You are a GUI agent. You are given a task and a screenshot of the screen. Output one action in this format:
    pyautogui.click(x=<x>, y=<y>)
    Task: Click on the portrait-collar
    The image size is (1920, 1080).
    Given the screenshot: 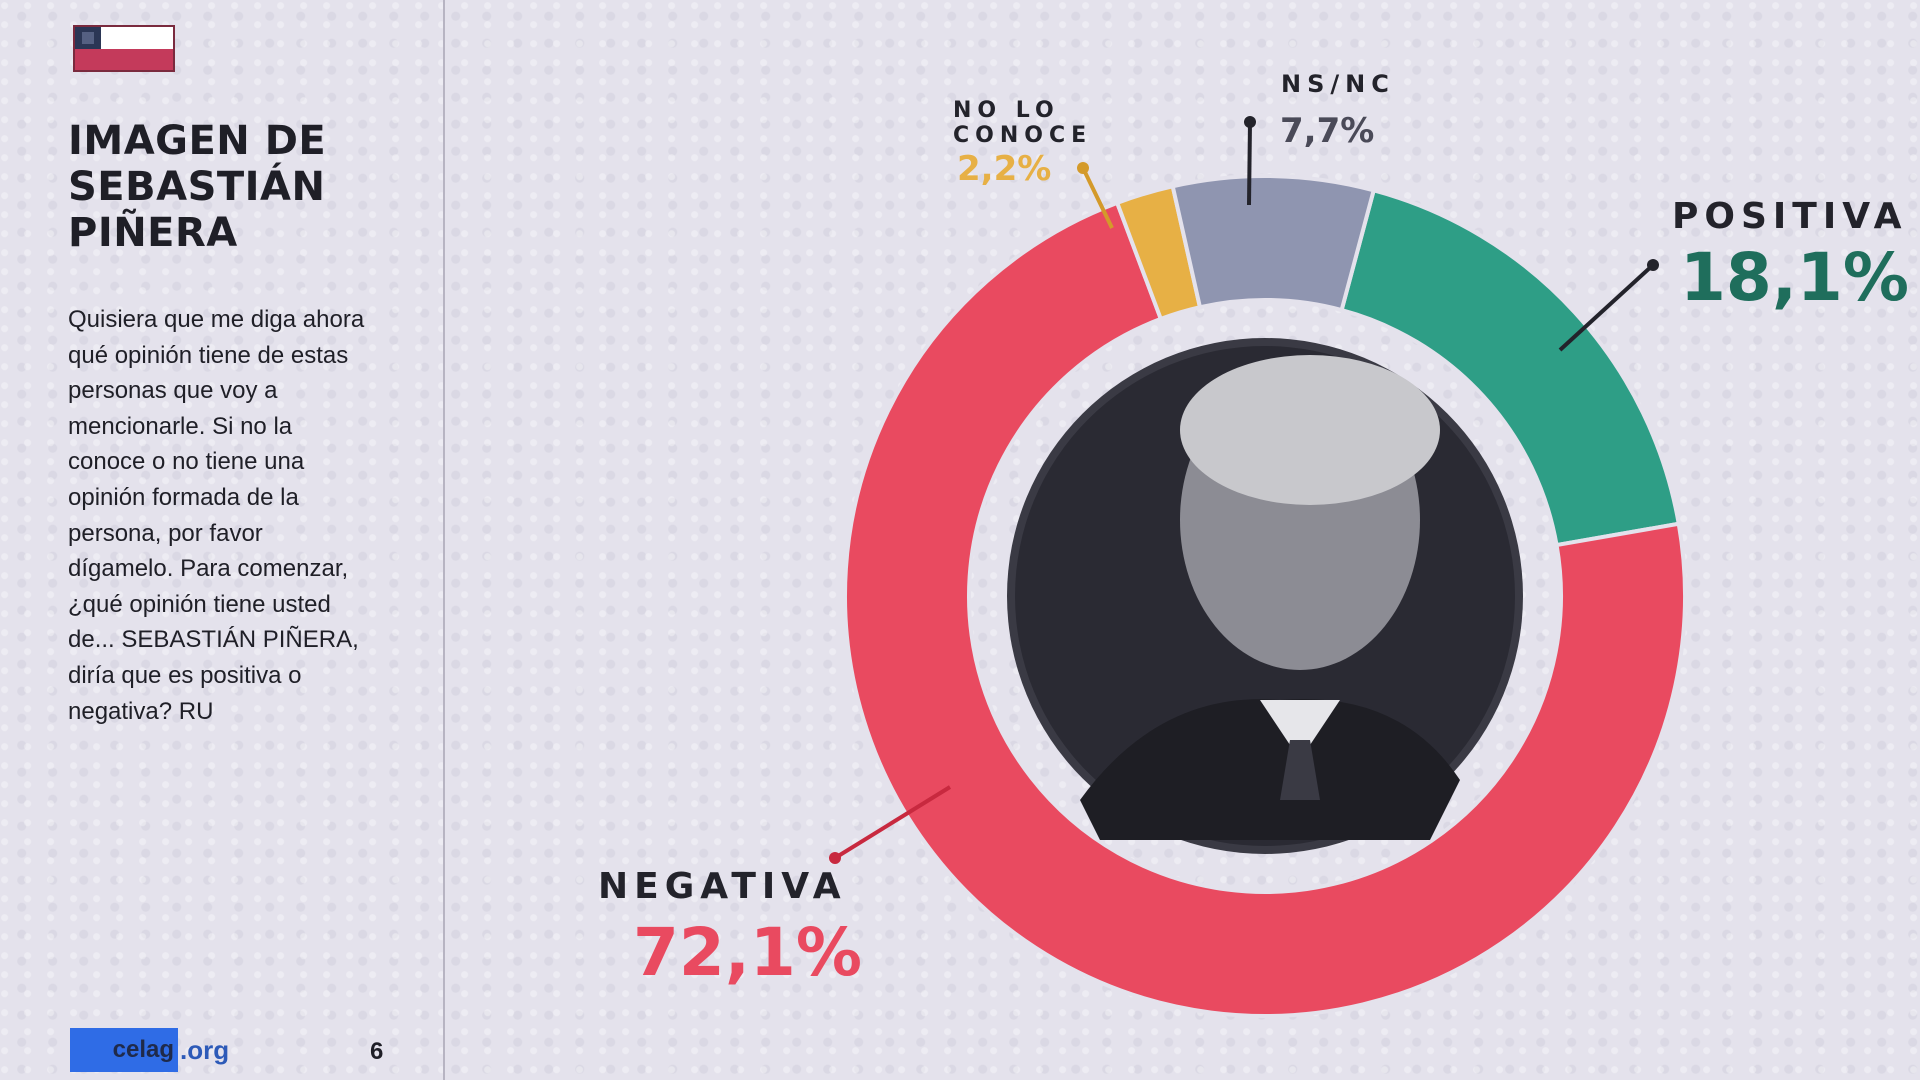 What is the action you would take?
    pyautogui.click(x=1300, y=730)
    